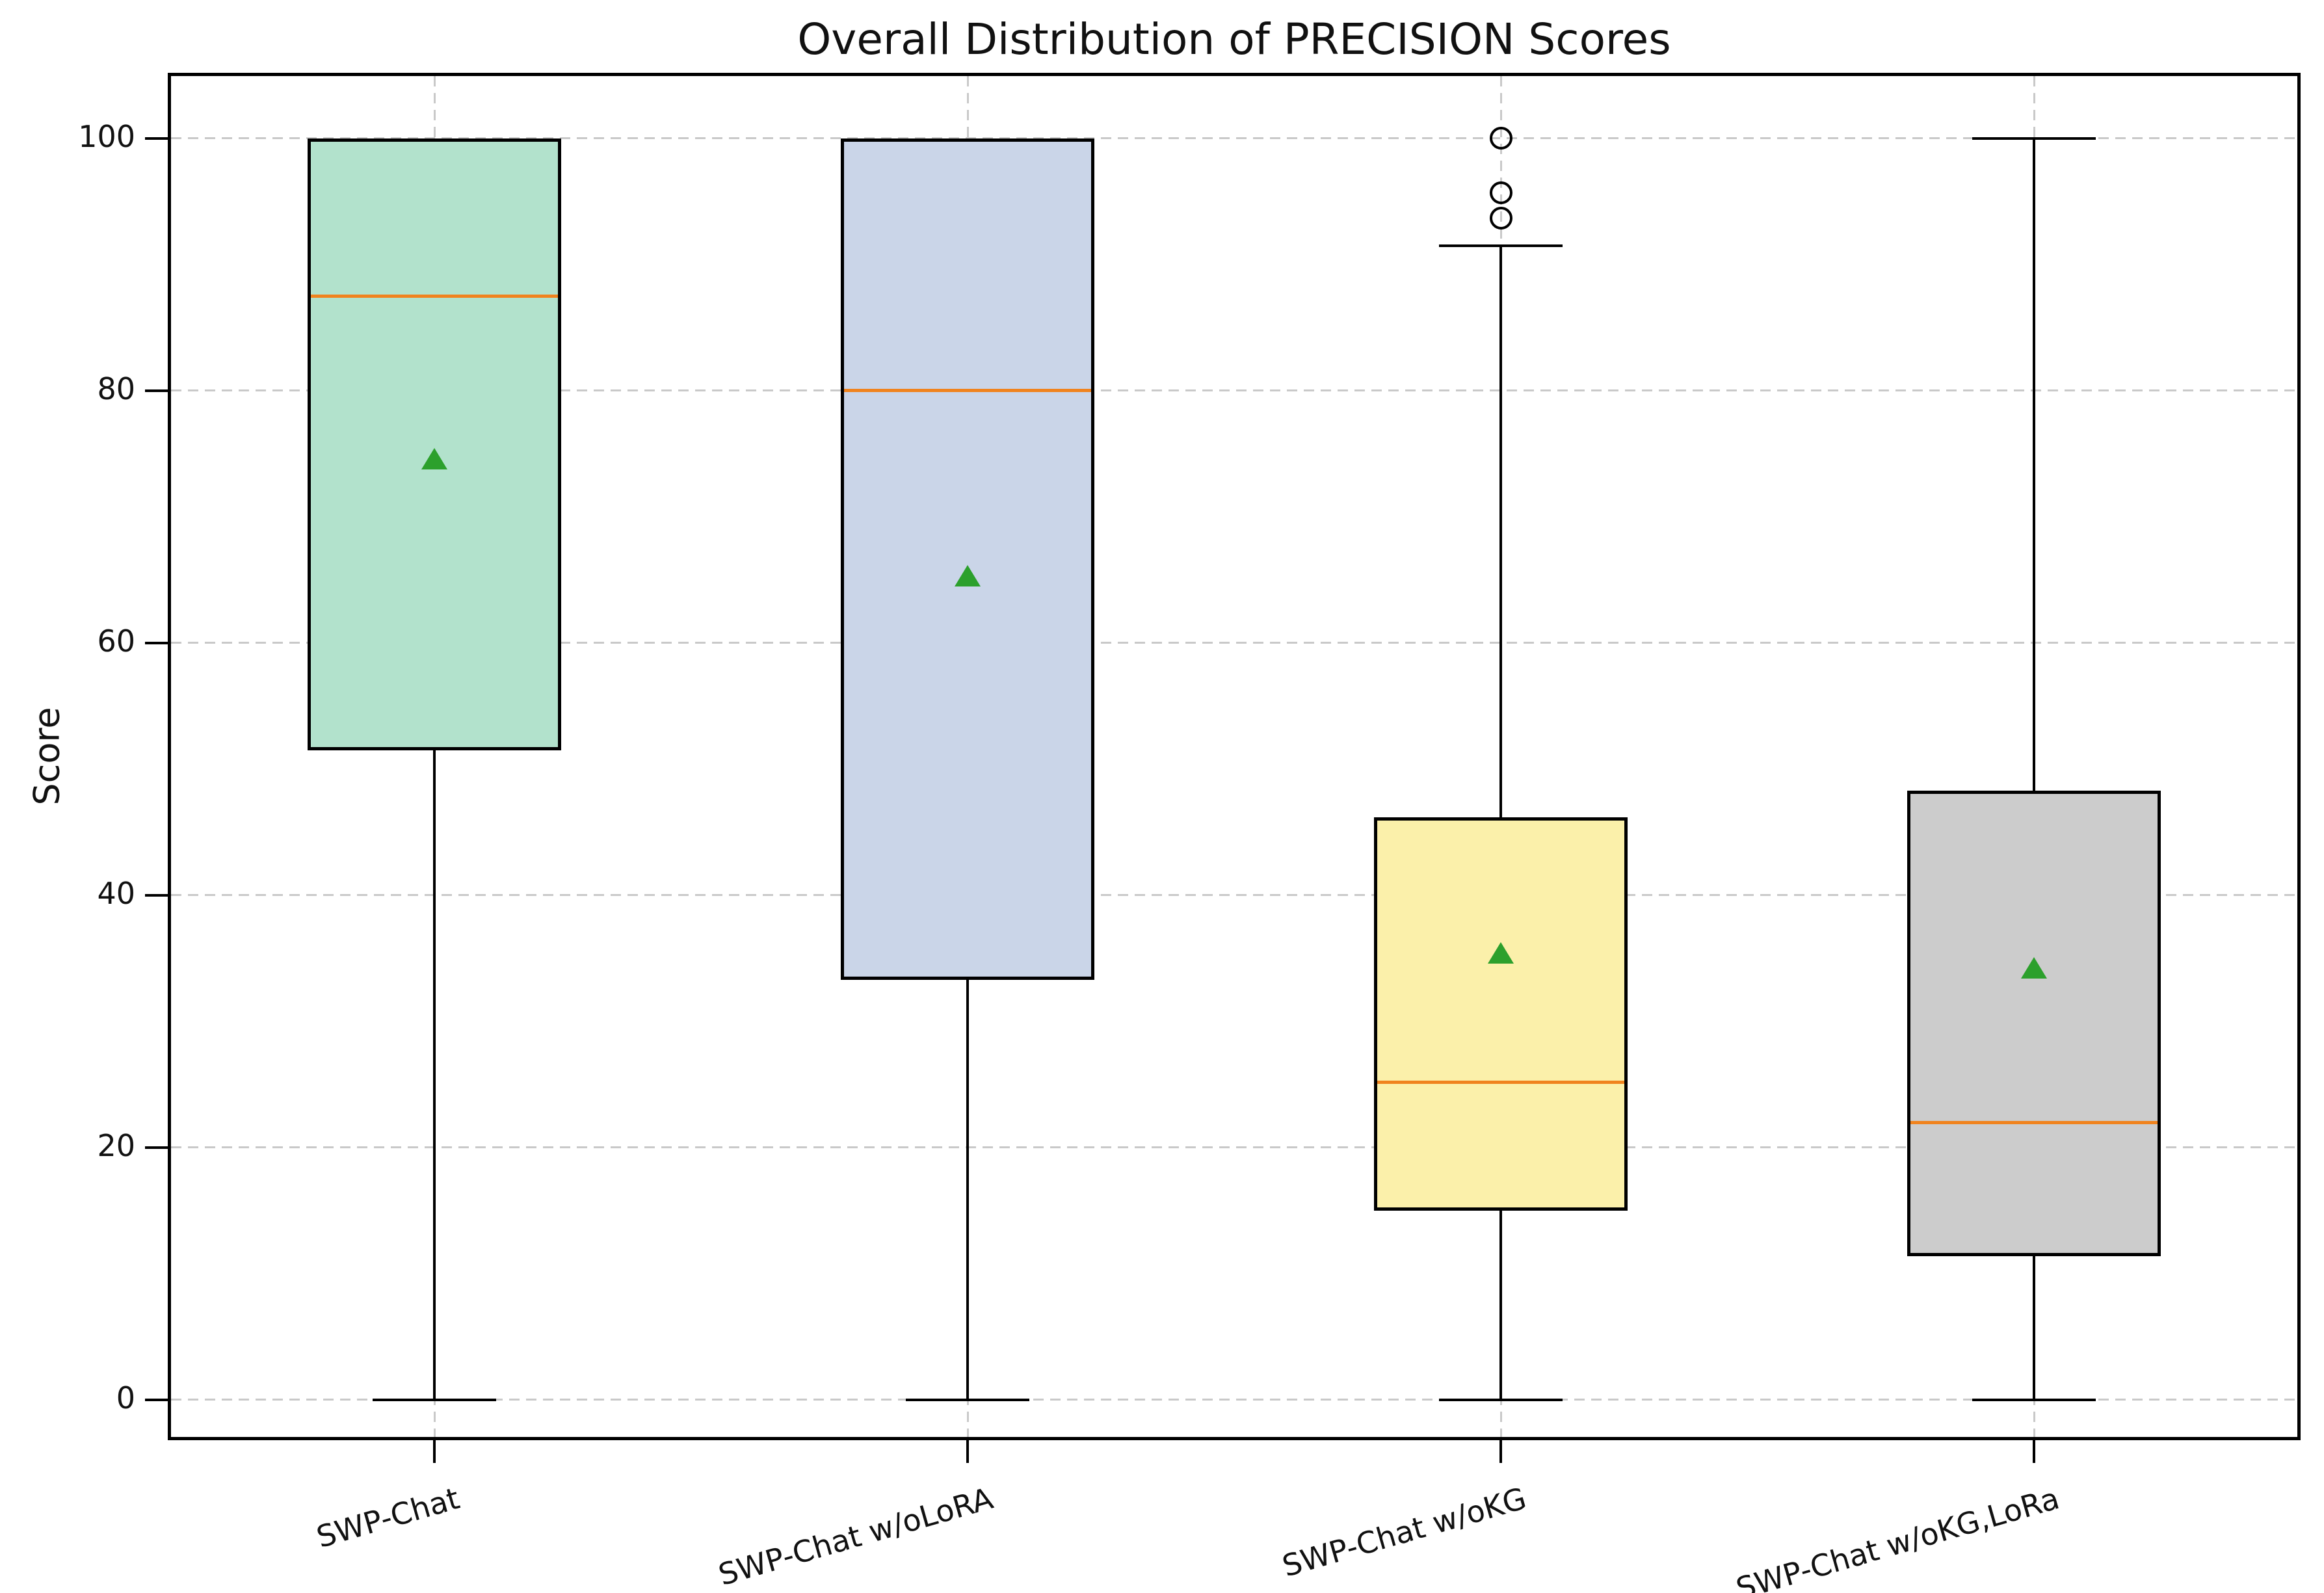 The image size is (2324, 1593). What do you see at coordinates (47, 757) in the screenshot?
I see `y-axis-label: Score` at bounding box center [47, 757].